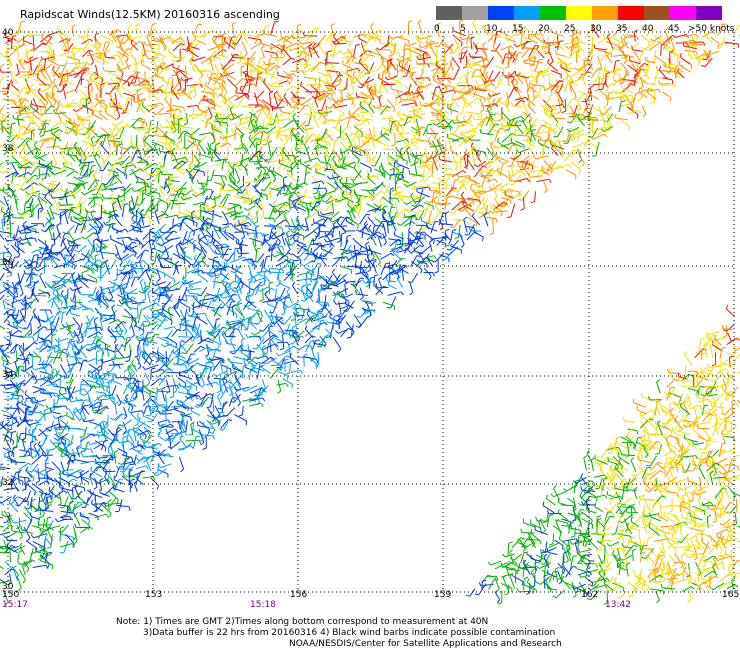 This screenshot has height=650, width=740. I want to click on lat-label-34: 34, so click(8, 375).